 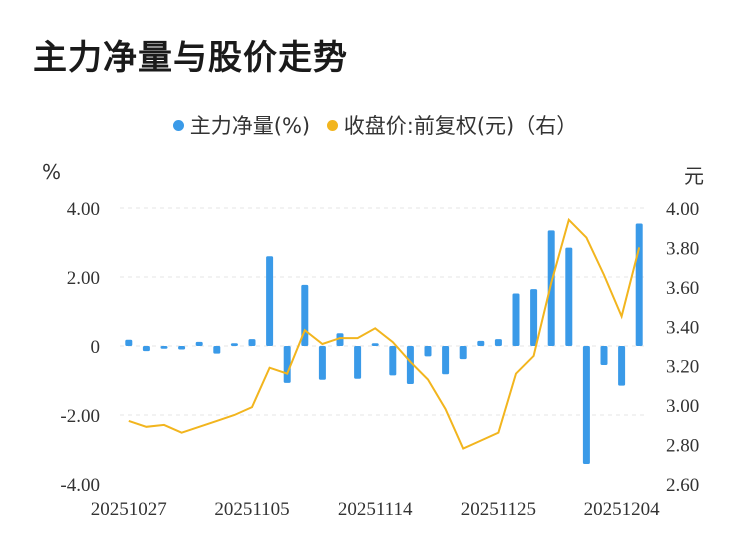 I want to click on left-tick-label: -2.00, so click(x=80, y=416).